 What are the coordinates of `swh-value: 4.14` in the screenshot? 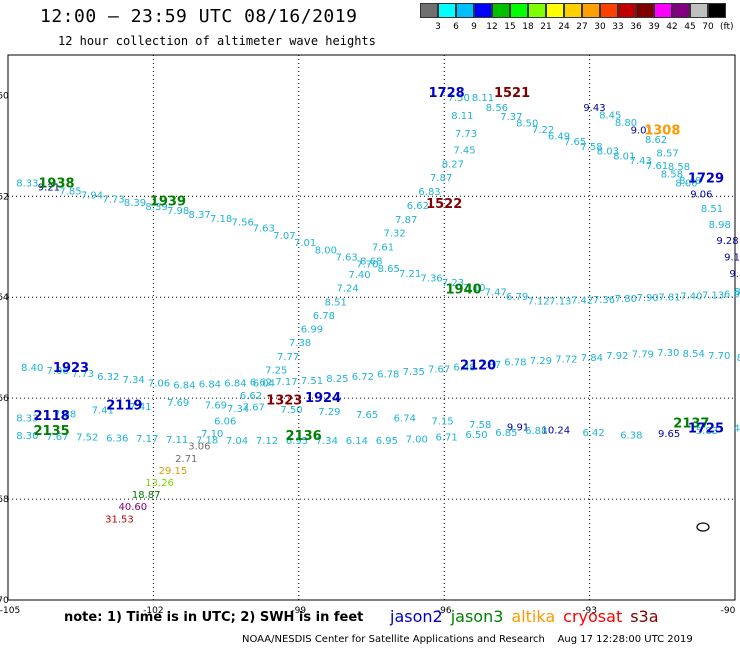 It's located at (737, 428).